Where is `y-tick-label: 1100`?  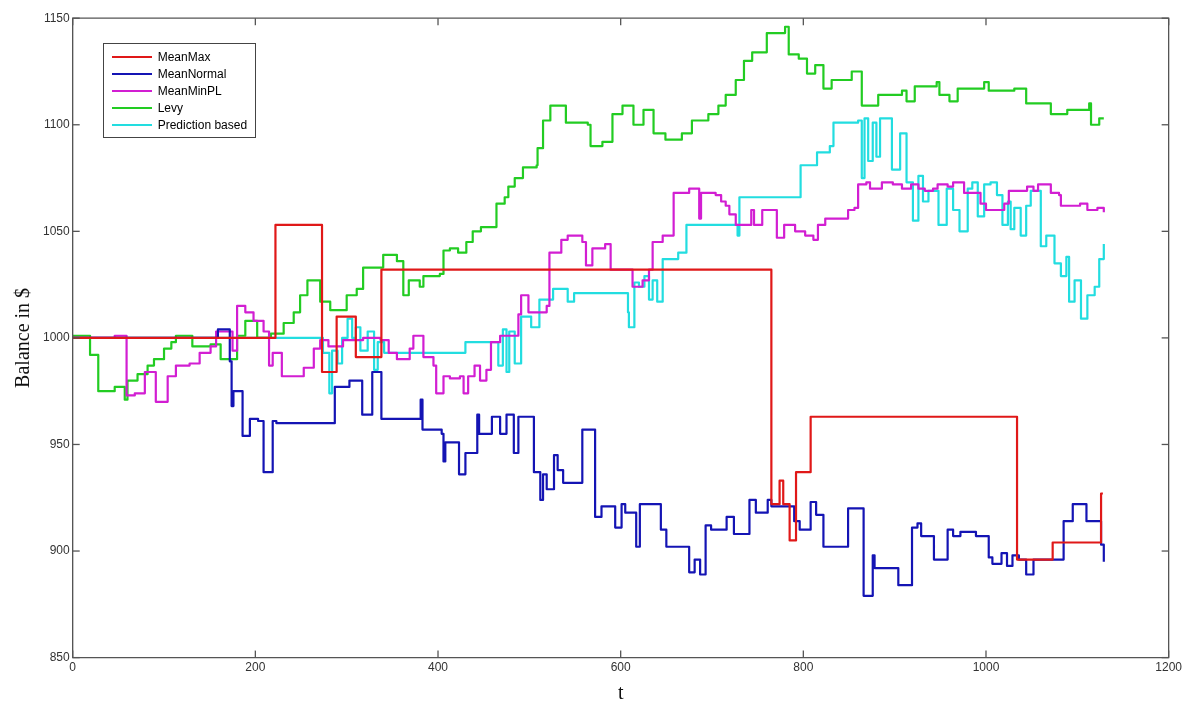
y-tick-label: 1100 is located at coordinates (57, 124).